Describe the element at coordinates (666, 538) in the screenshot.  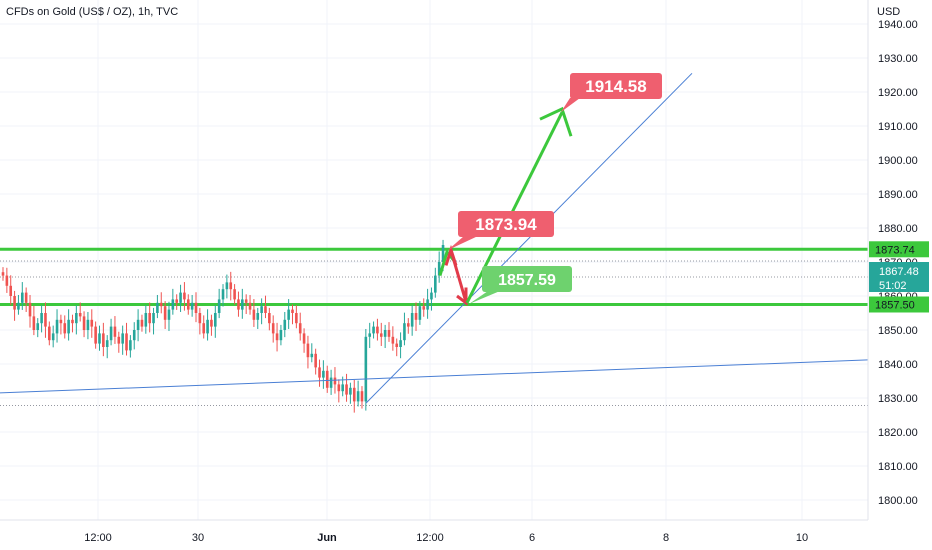
I see `x-tick-label: 8` at that location.